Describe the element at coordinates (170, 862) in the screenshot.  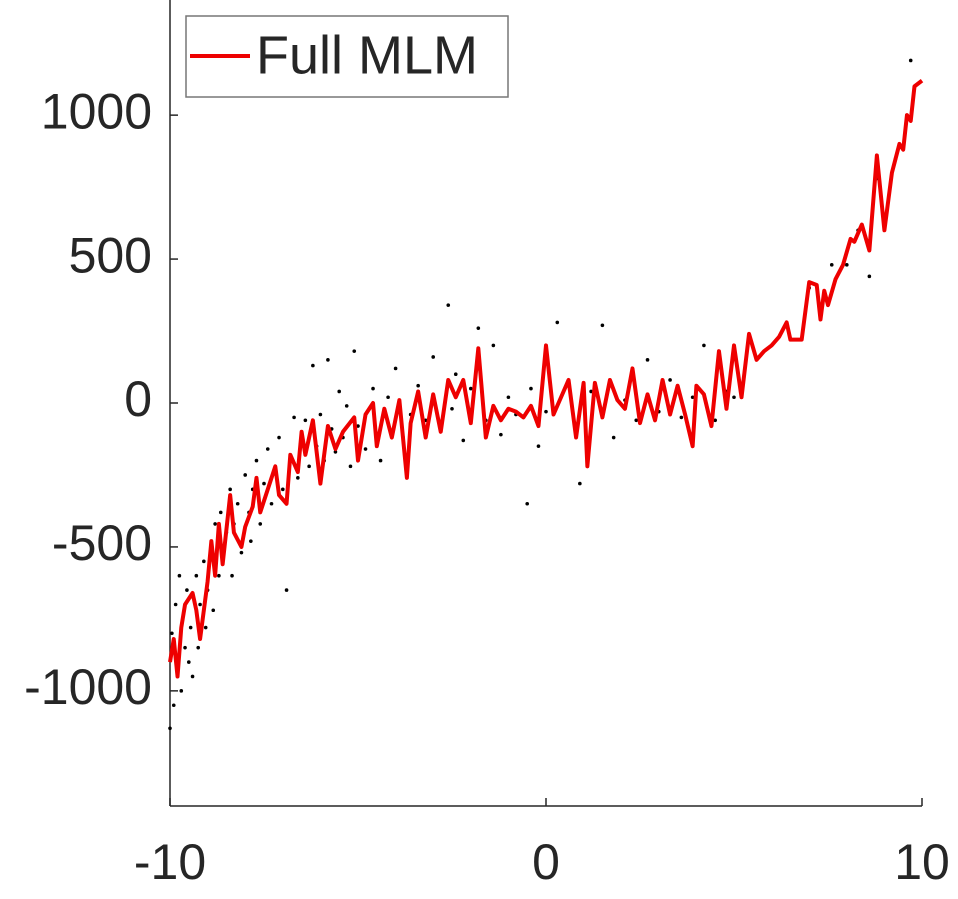
I see `x-tick-label: -10` at that location.